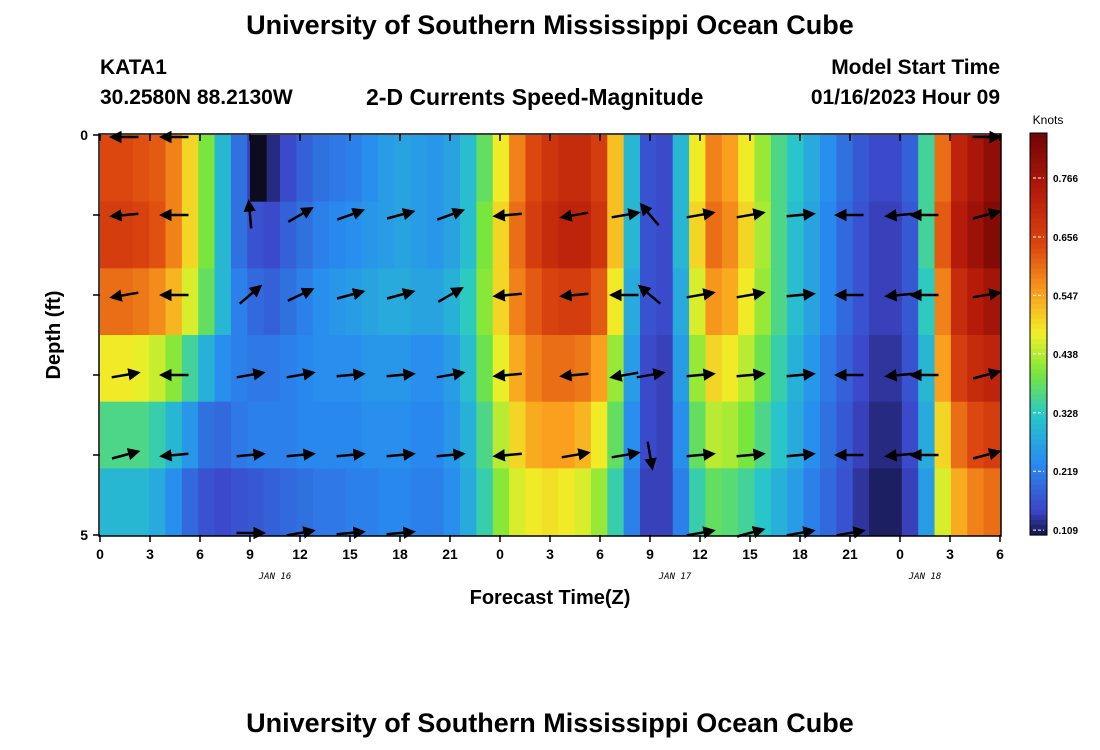 This screenshot has width=1100, height=750. Describe the element at coordinates (905, 97) in the screenshot. I see `model-start-time: 01/16/2023 Hour 09` at that location.